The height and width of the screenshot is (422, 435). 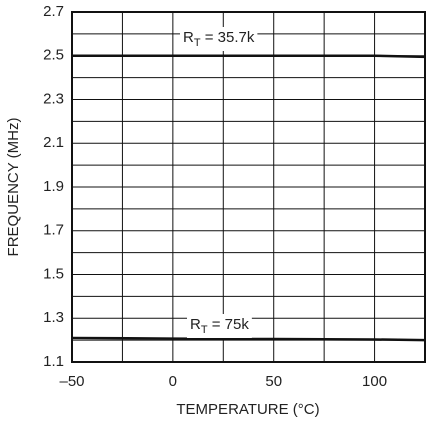 What do you see at coordinates (273, 381) in the screenshot?
I see `x-tick-label: 50` at bounding box center [273, 381].